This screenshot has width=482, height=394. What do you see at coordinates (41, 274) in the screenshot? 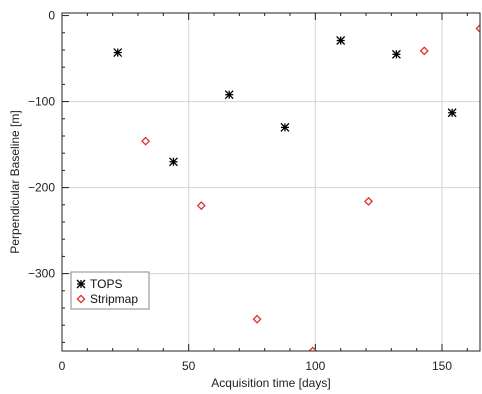
I see `y-tick-label: −300` at bounding box center [41, 274].